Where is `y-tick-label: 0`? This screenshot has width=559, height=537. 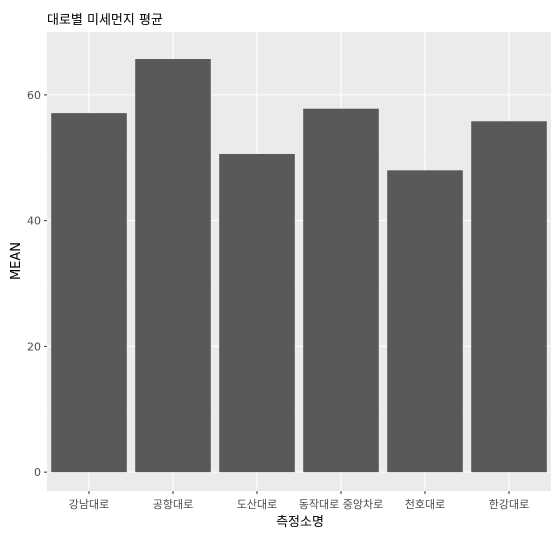
y-tick-label: 0 is located at coordinates (37, 472).